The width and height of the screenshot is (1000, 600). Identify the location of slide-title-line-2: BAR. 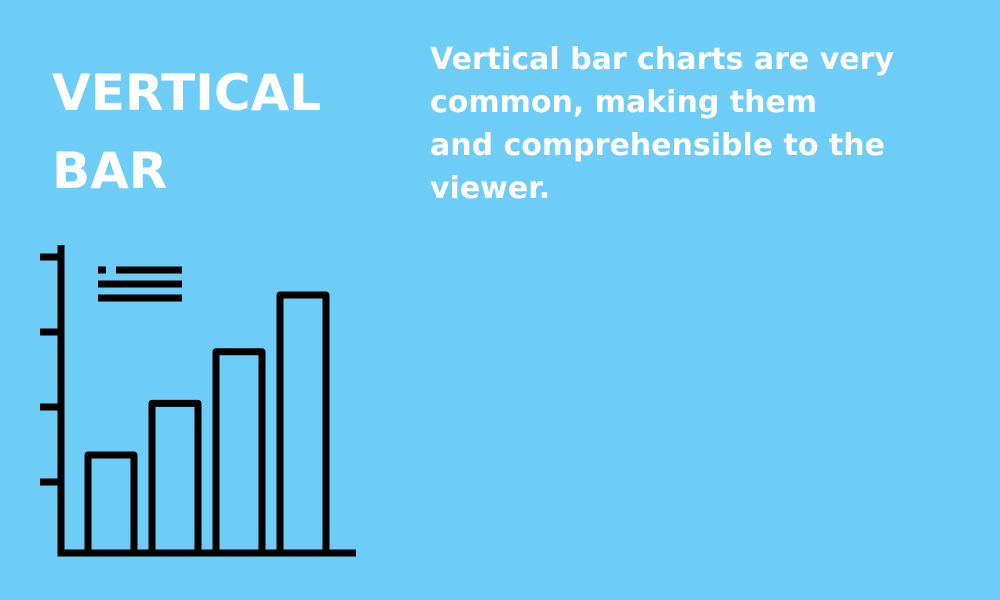
(110, 171).